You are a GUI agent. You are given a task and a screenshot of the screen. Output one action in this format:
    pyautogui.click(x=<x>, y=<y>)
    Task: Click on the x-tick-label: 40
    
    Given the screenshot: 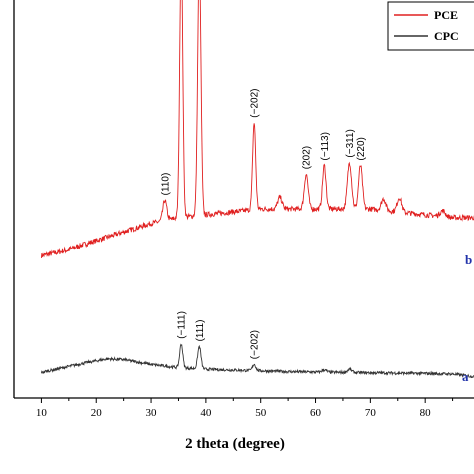 What is the action you would take?
    pyautogui.click(x=206, y=413)
    